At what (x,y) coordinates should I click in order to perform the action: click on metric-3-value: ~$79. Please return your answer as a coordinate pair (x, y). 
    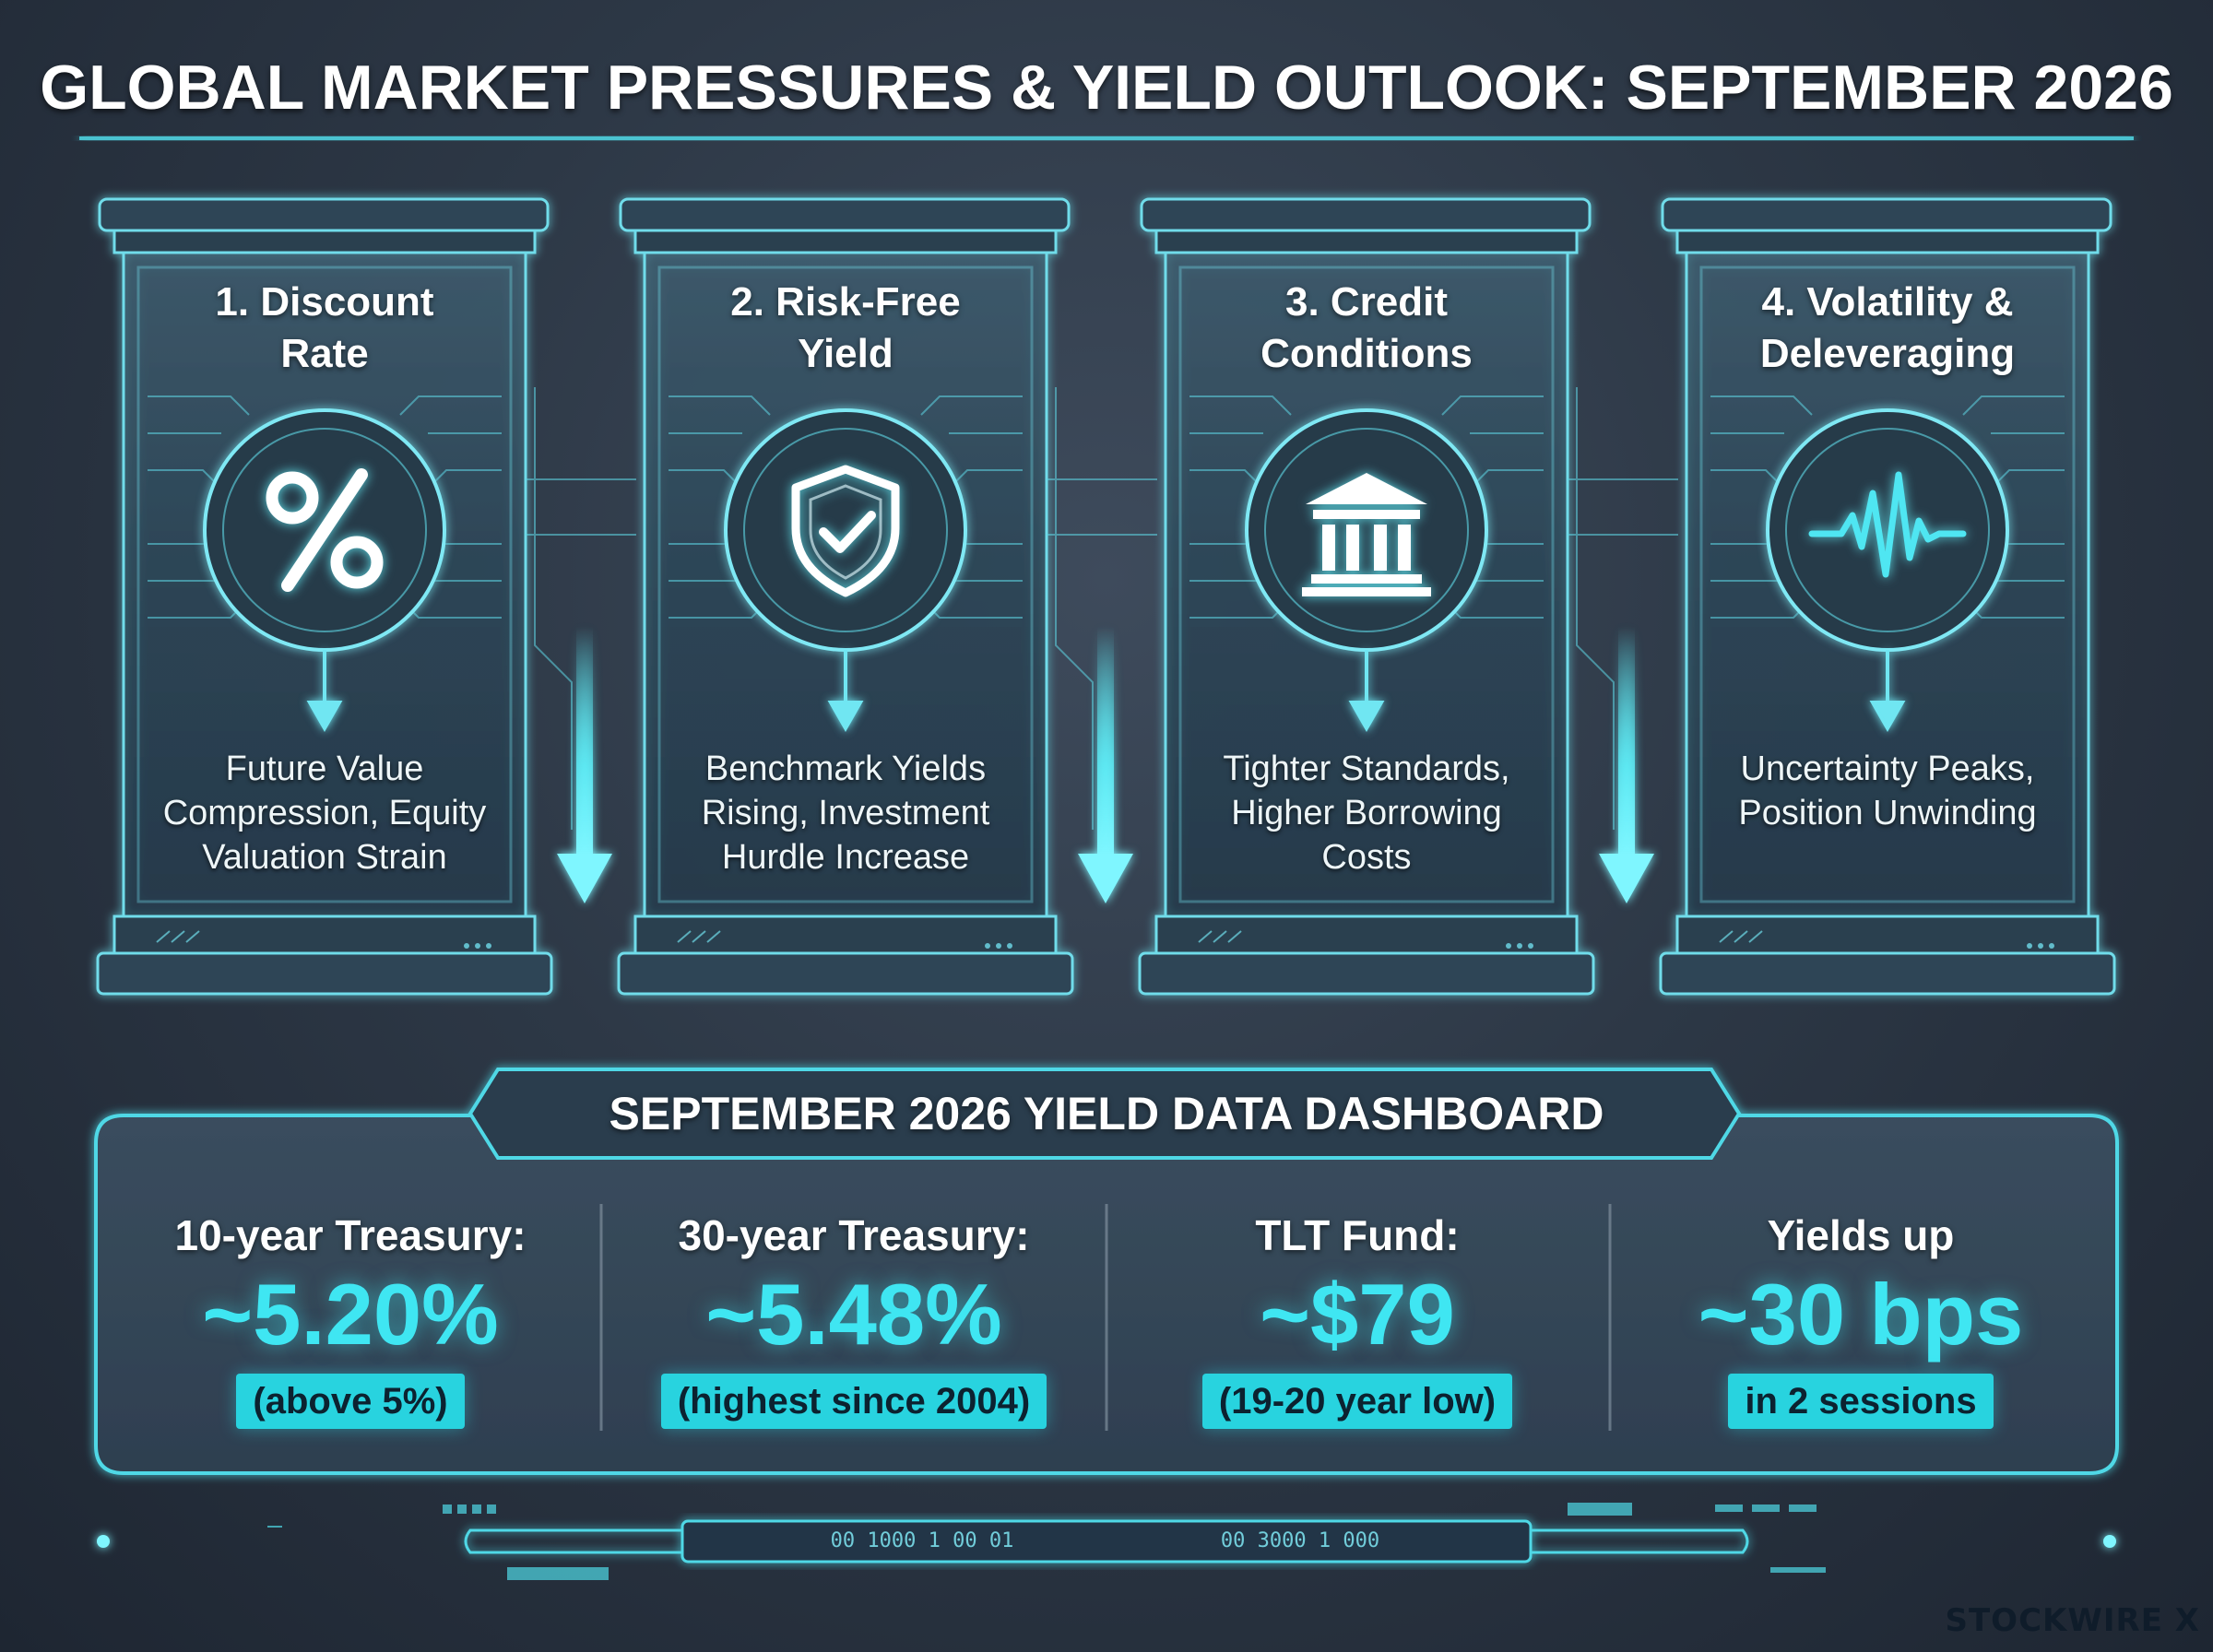
    Looking at the image, I should click on (1357, 1314).